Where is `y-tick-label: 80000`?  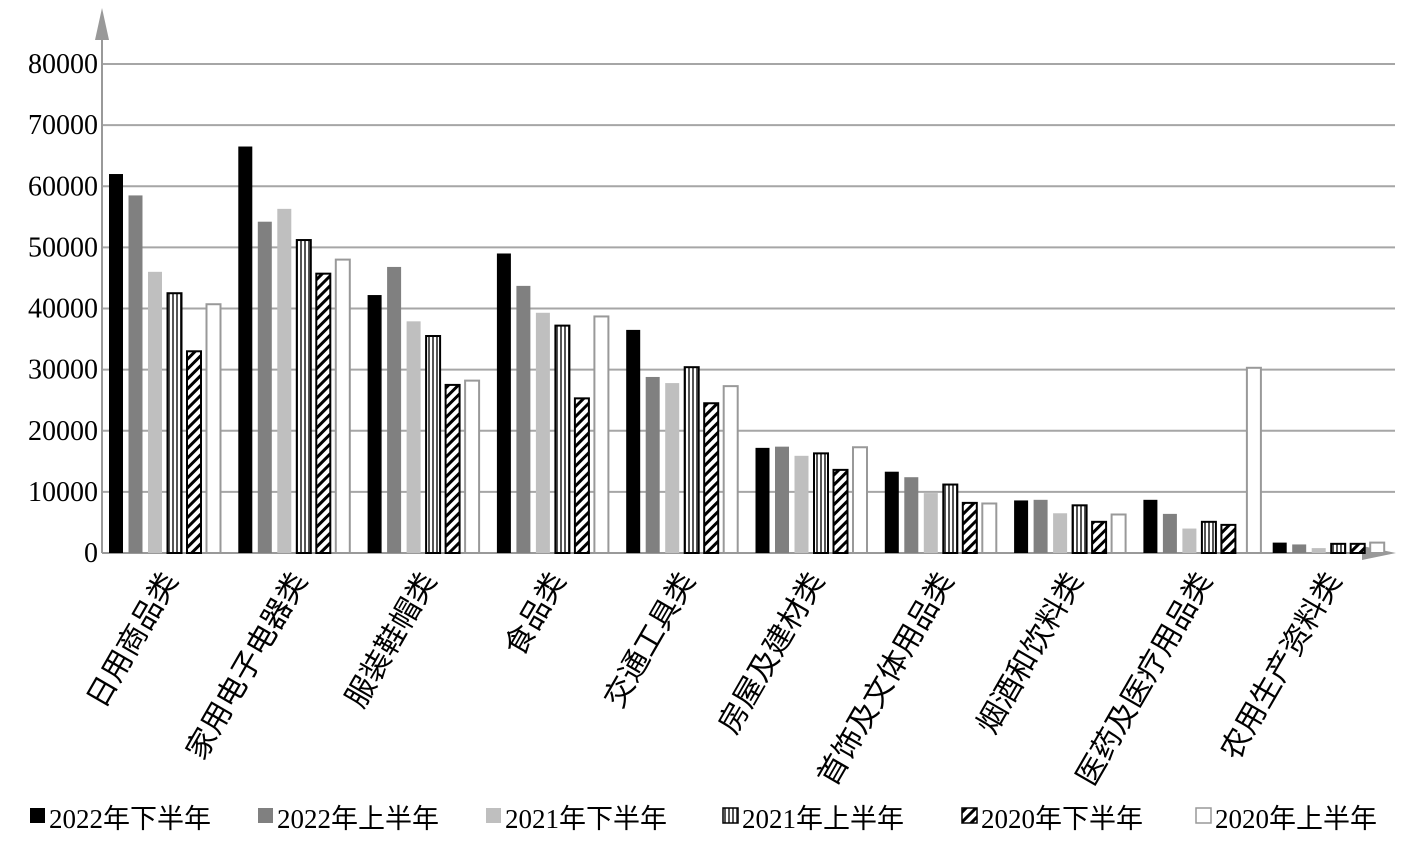
y-tick-label: 80000 is located at coordinates (63, 64).